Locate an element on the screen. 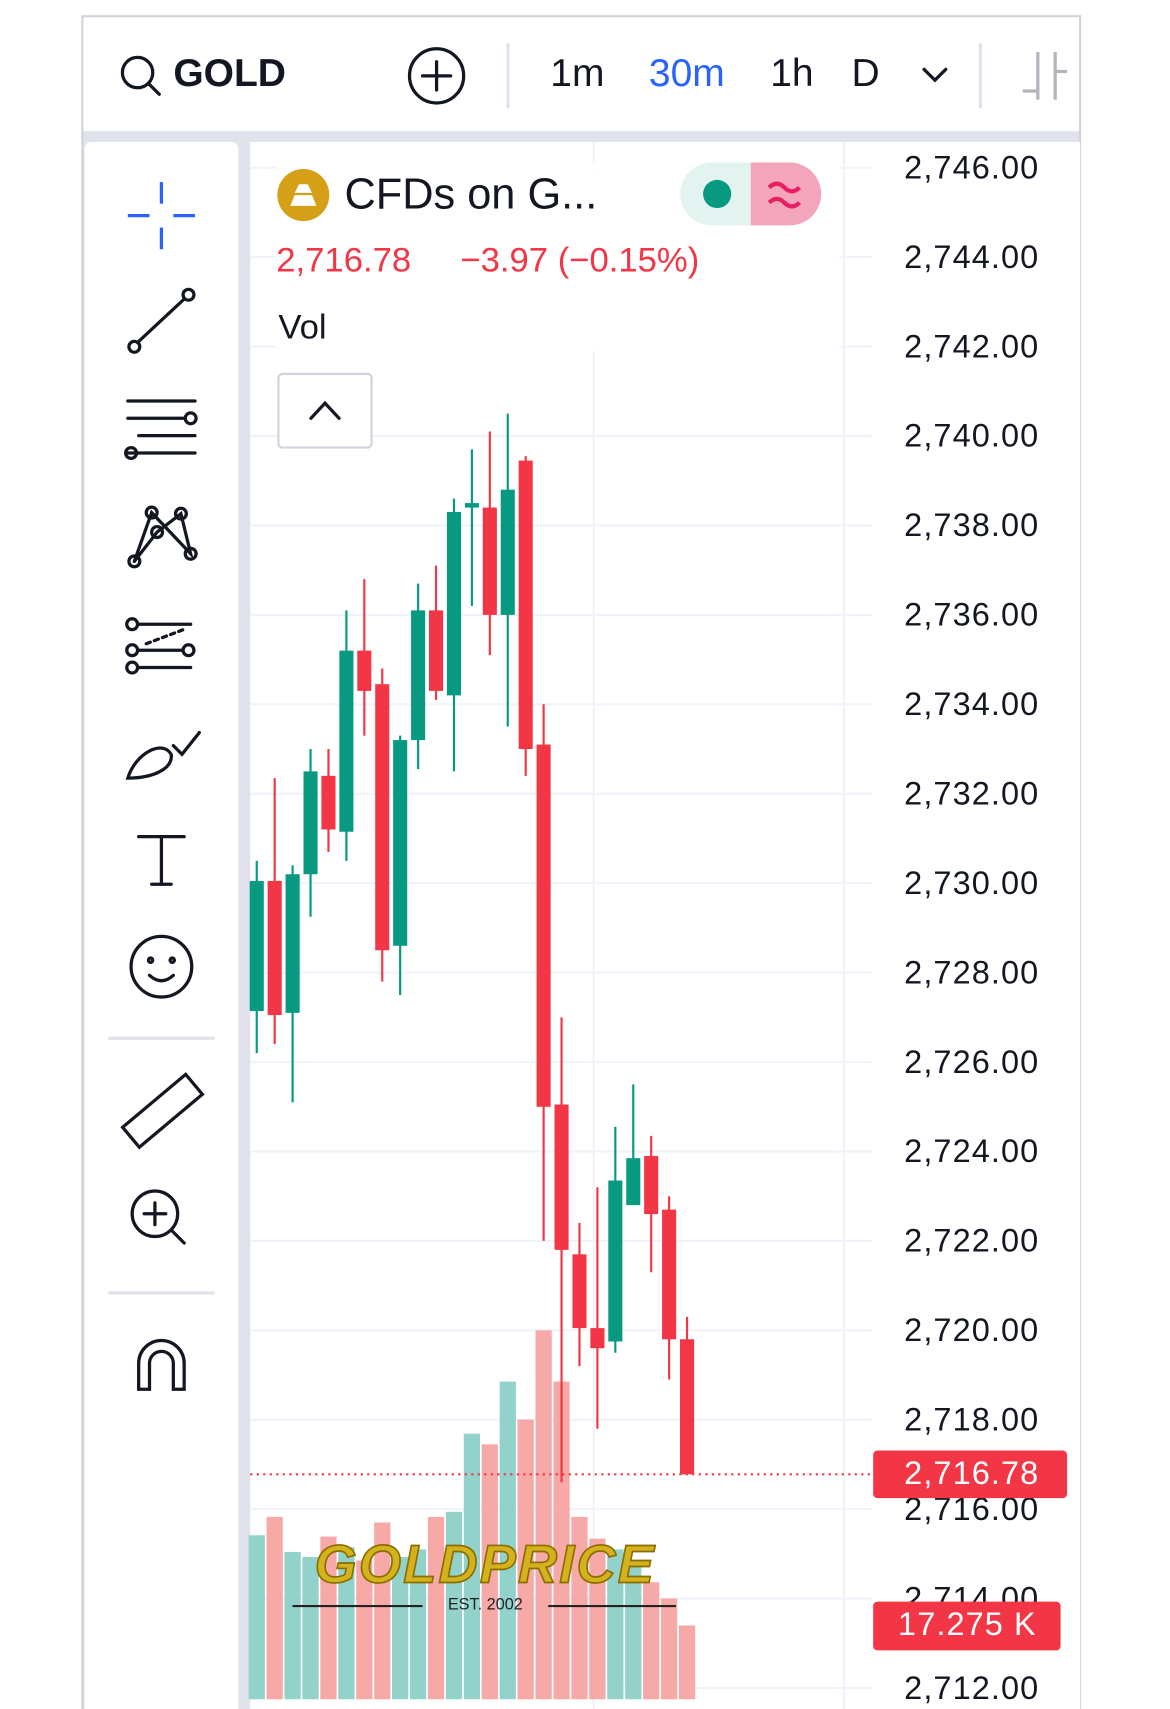  crosshair-tool is located at coordinates (161, 216).